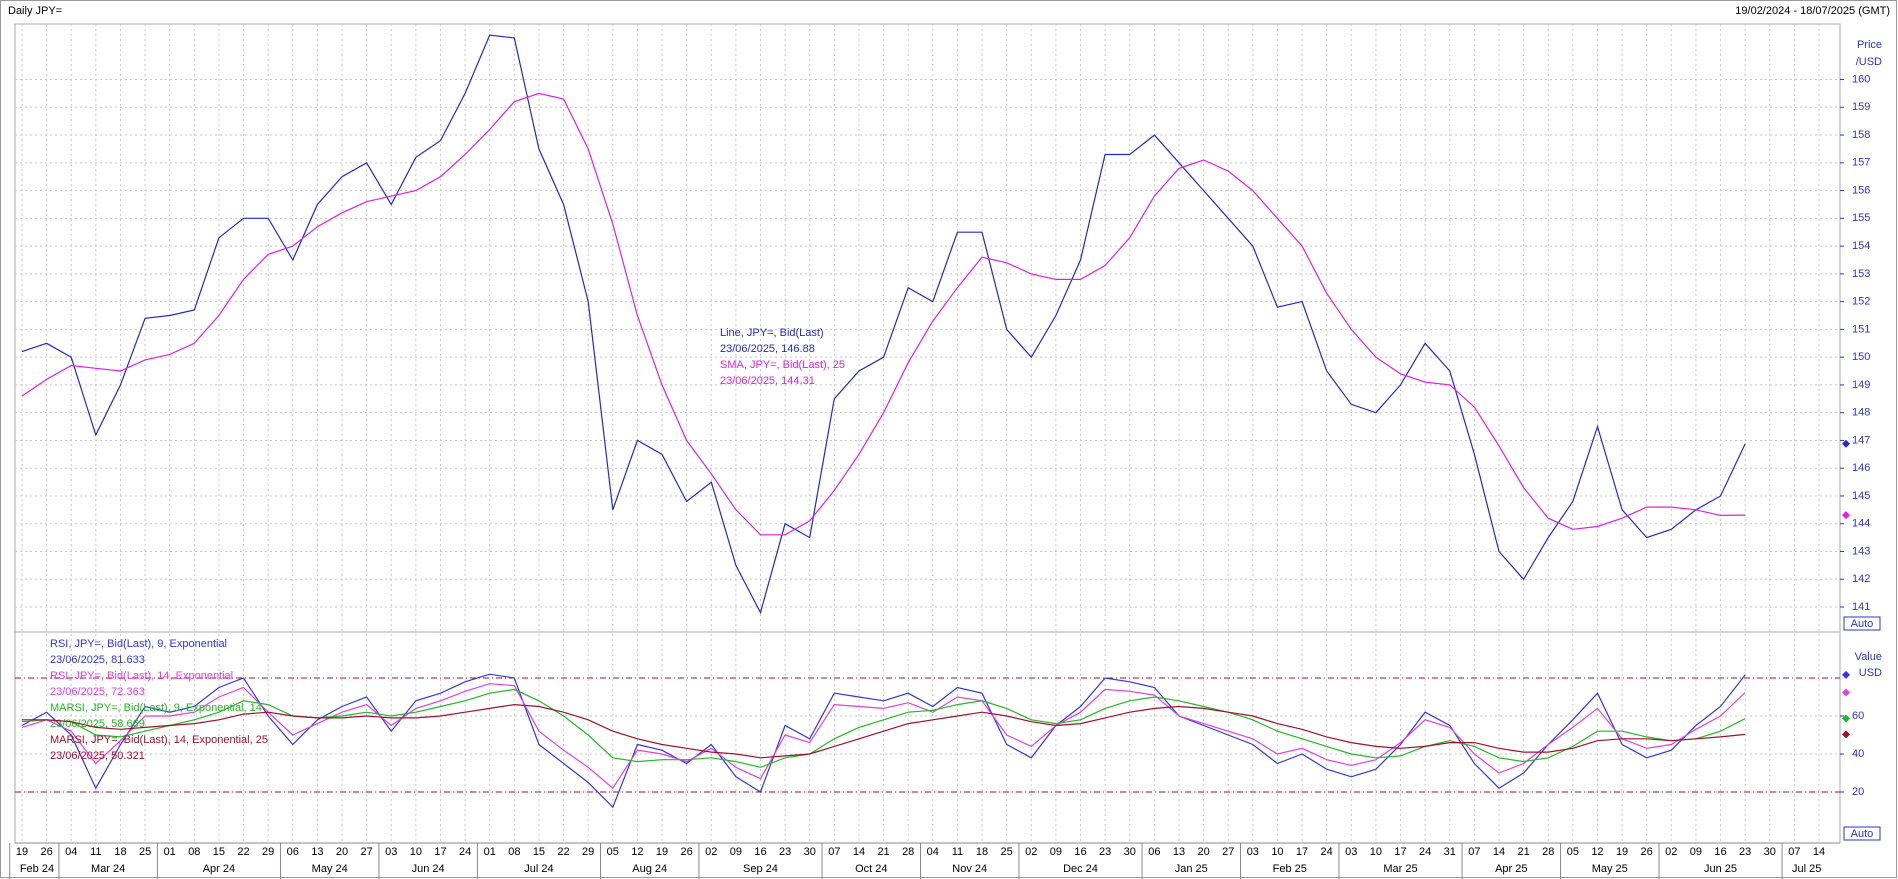 This screenshot has height=879, width=1898. Describe the element at coordinates (1858, 792) in the screenshot. I see `y-tick-label: 20` at that location.